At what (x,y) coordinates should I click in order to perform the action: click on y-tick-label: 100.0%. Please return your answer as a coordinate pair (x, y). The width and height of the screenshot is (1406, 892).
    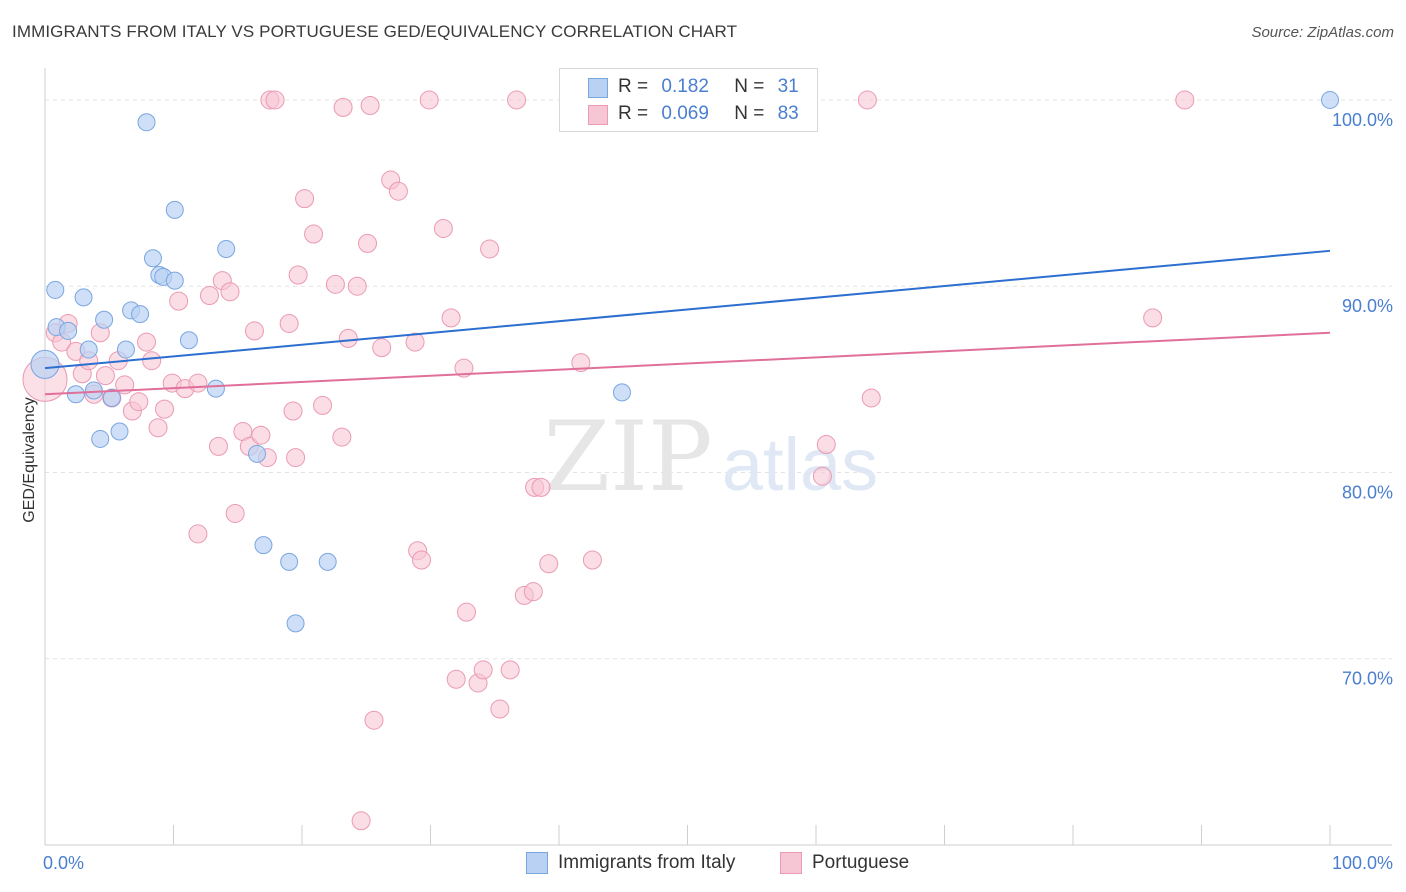
    Looking at the image, I should click on (1362, 120).